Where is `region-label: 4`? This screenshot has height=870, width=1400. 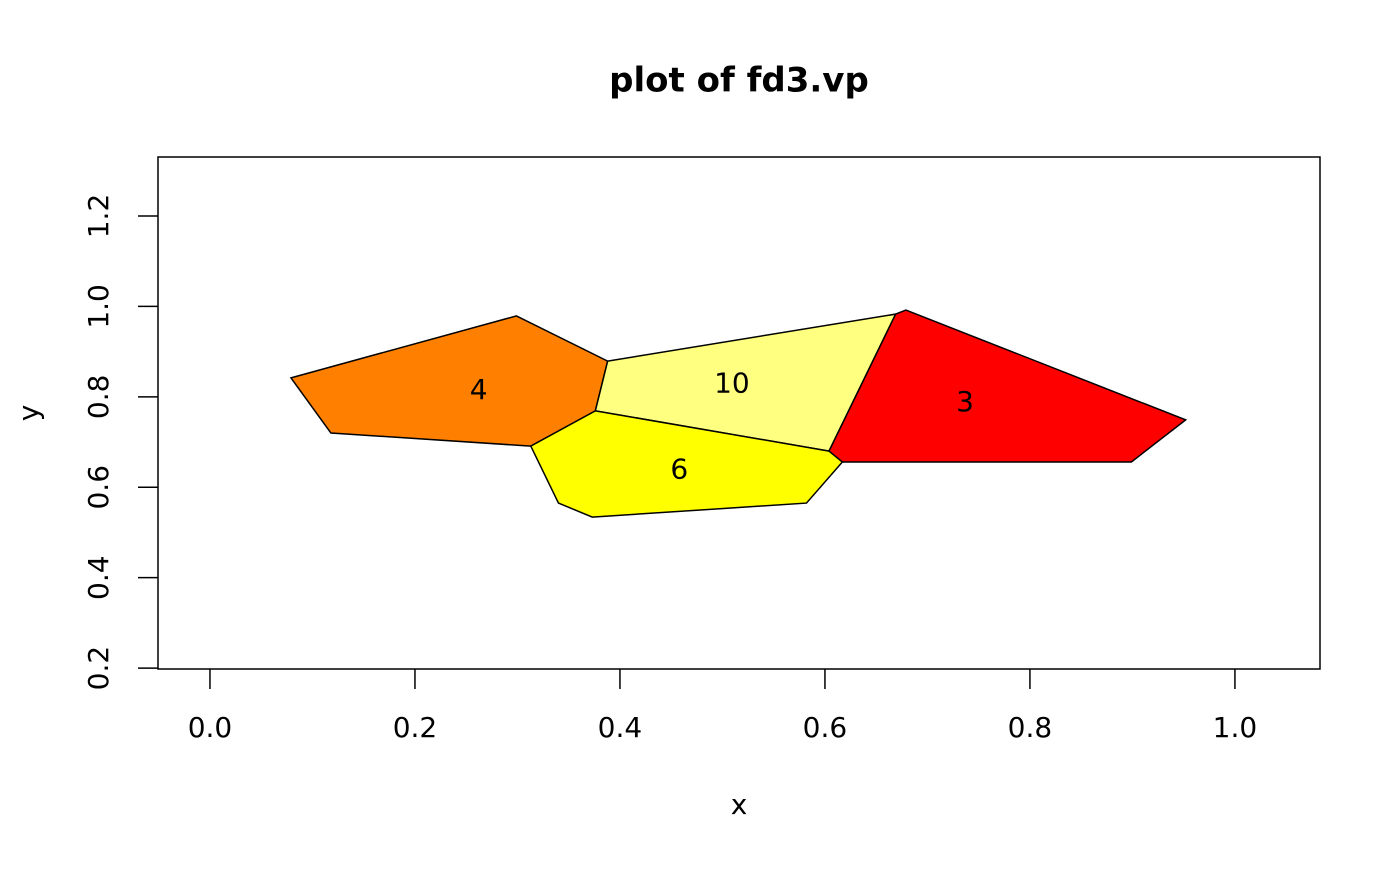 region-label: 4 is located at coordinates (479, 389).